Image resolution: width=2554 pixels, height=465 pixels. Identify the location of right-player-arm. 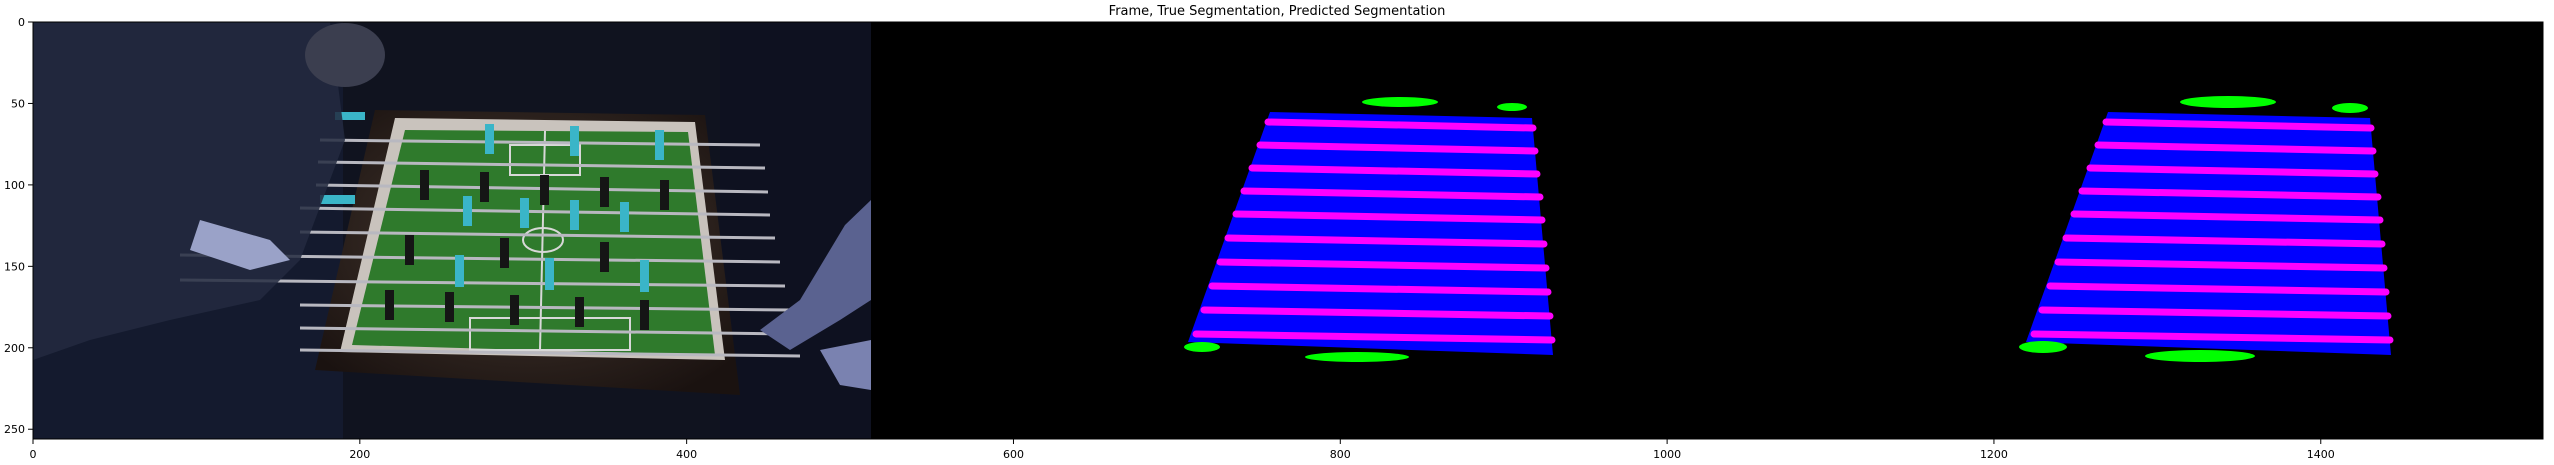
(815, 275).